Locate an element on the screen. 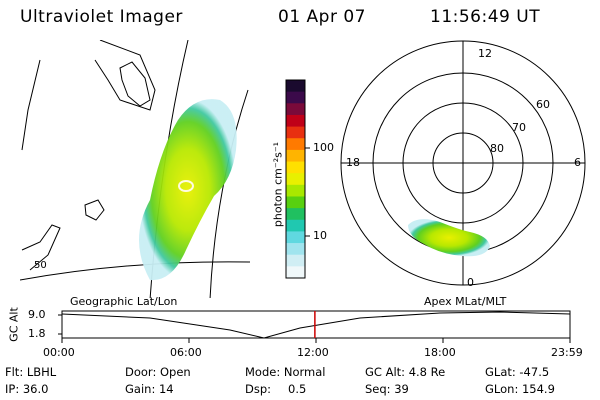 The image size is (600, 400). timeline-x-tick: 12:00 is located at coordinates (313, 352).